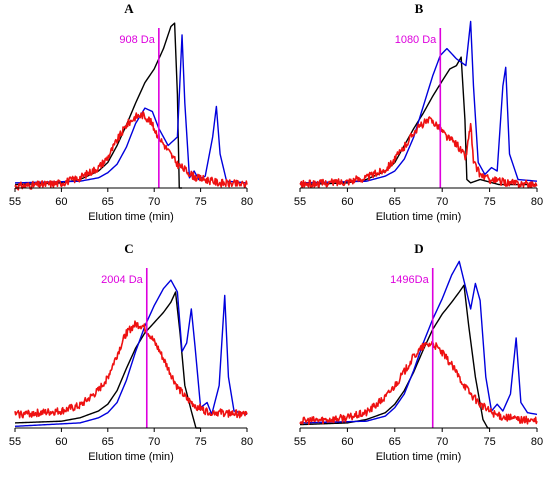 The height and width of the screenshot is (477, 550). I want to click on x-tick-label-b-80: 80, so click(537, 202).